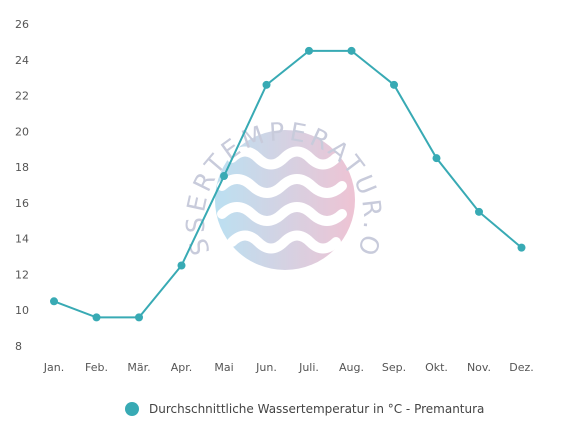 The image size is (572, 435). Describe the element at coordinates (22, 24) in the screenshot. I see `y-tick-label: 26` at that location.